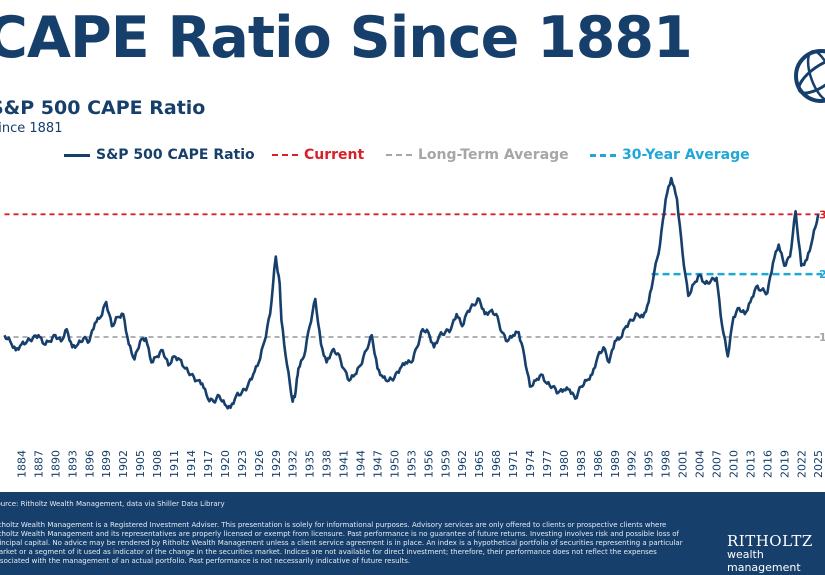 The image size is (825, 575). Describe the element at coordinates (399, 155) in the screenshot. I see `legend-swatch-long-term-average` at that location.